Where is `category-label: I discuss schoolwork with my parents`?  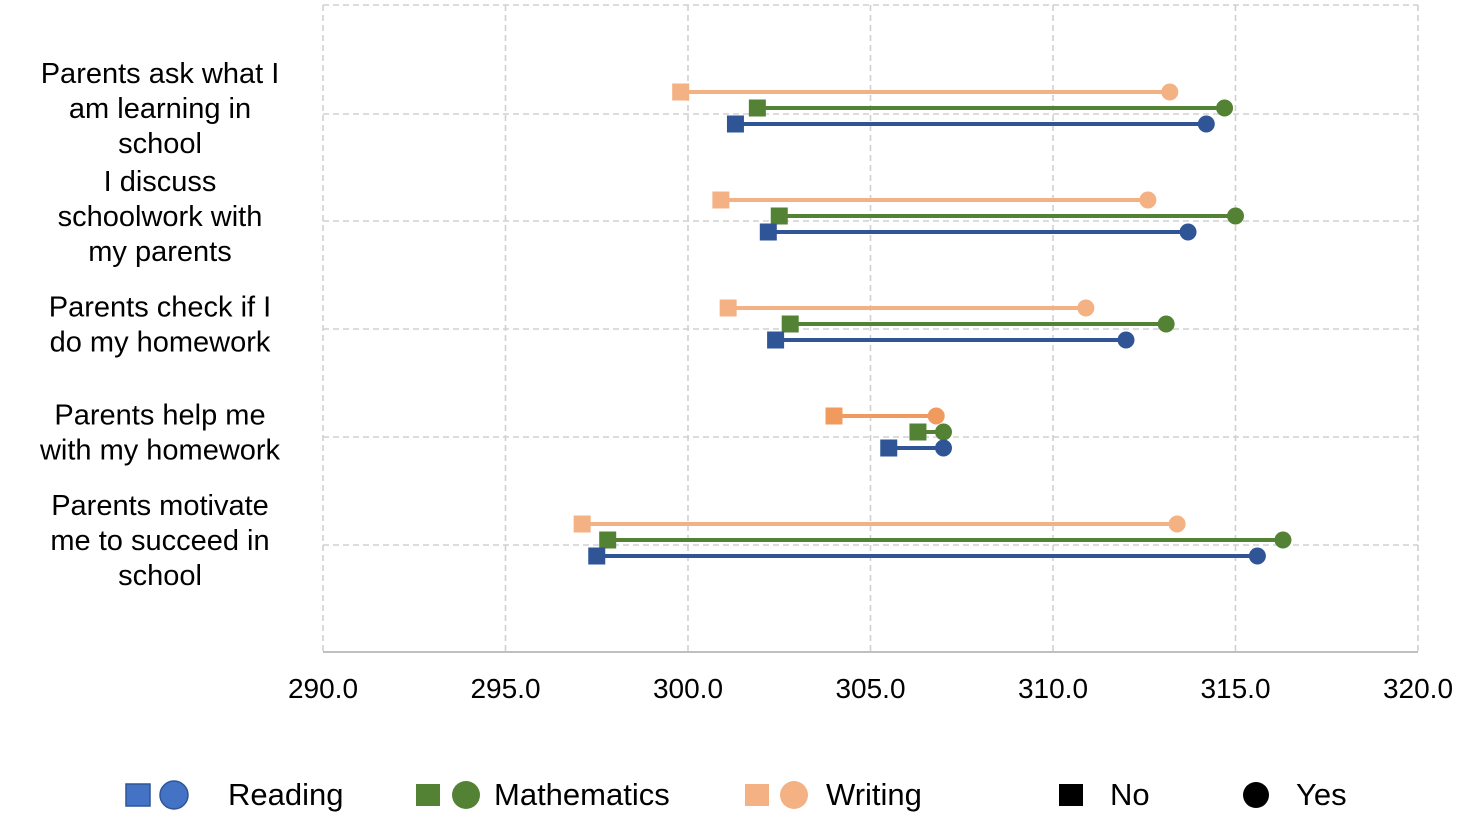
category-label: I discuss schoolwork with my parents is located at coordinates (160, 217).